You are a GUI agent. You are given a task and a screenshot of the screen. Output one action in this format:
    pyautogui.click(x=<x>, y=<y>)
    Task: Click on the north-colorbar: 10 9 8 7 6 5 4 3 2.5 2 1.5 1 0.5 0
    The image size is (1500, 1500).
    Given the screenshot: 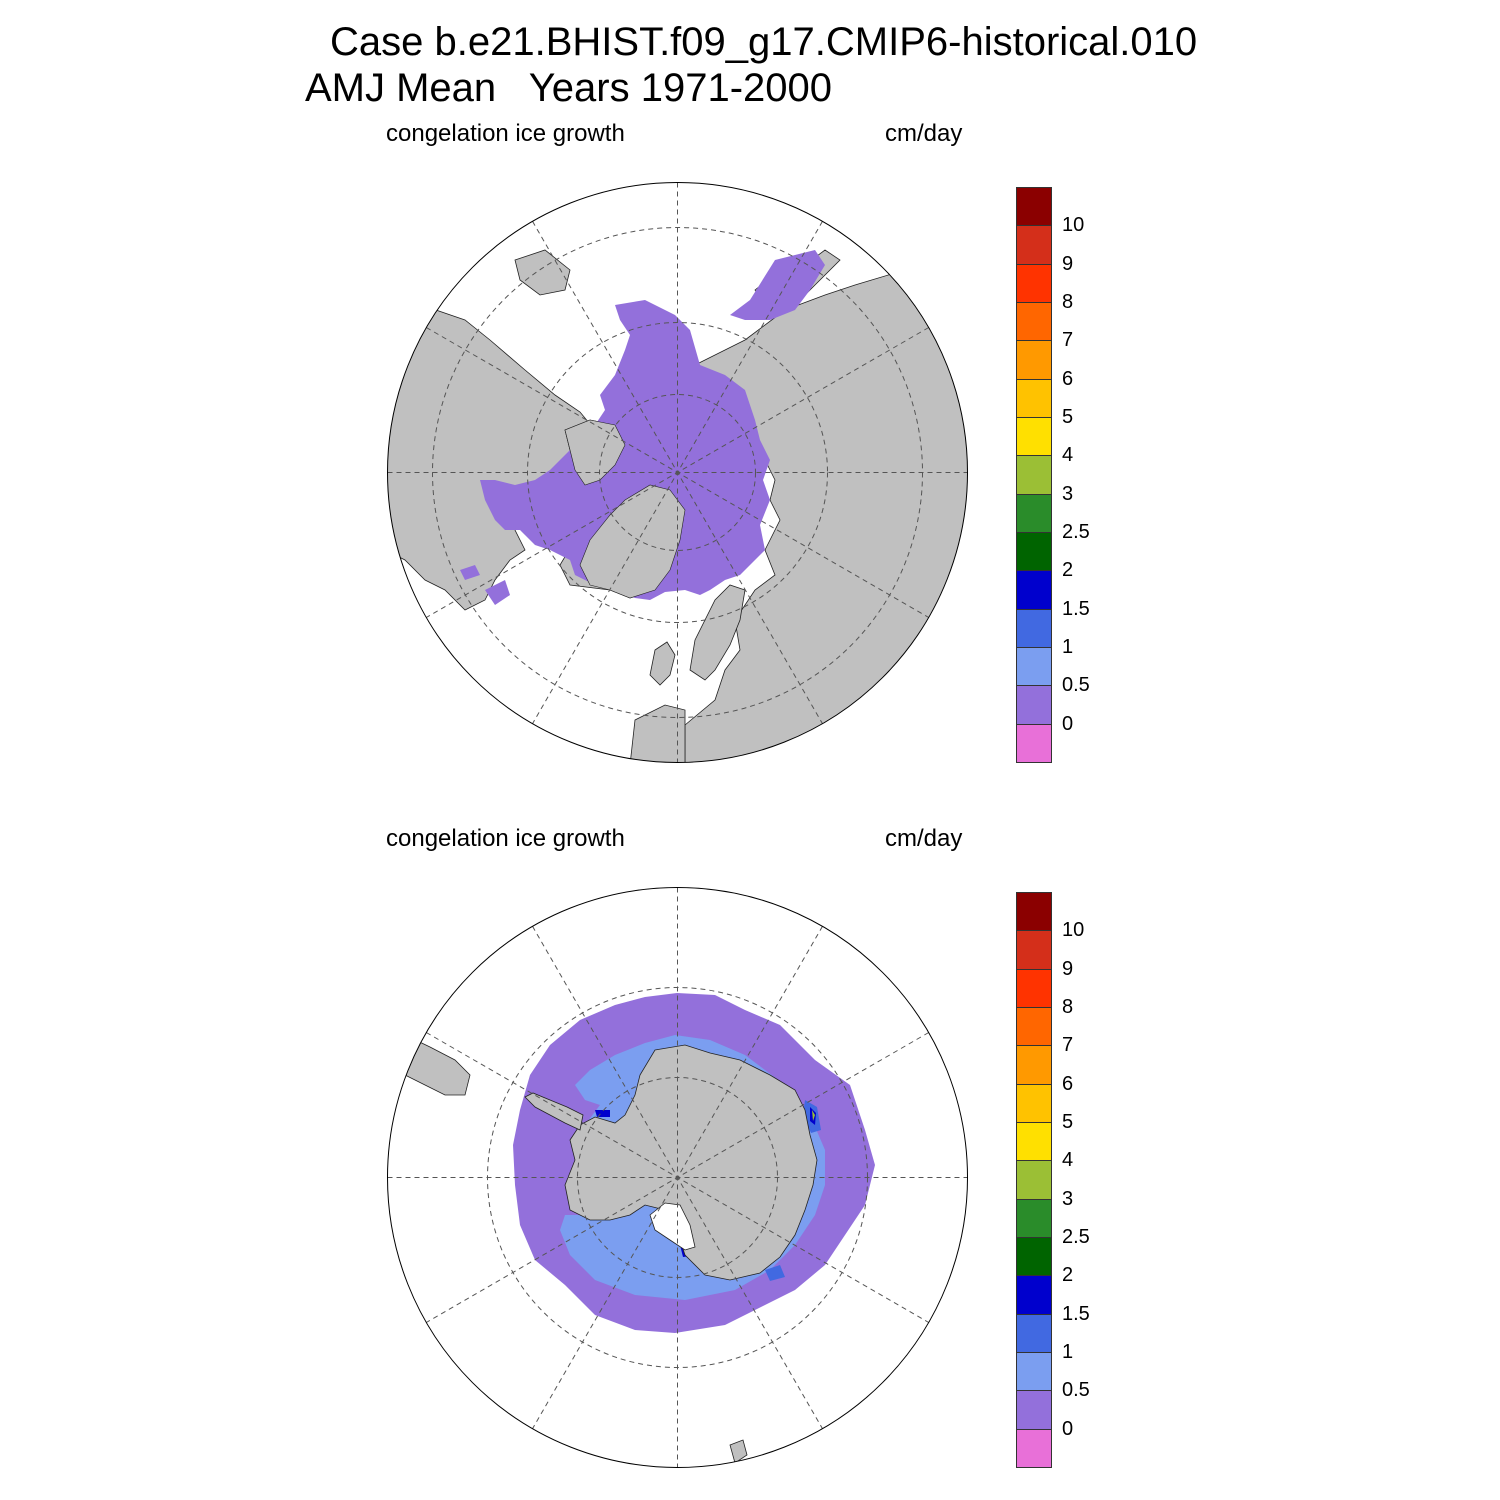 What is the action you would take?
    pyautogui.click(x=1071, y=475)
    